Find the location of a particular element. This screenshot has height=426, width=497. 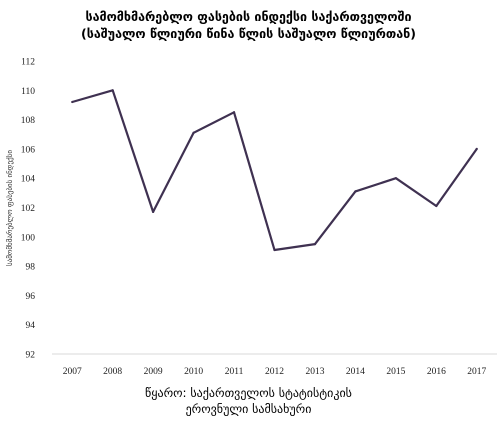

x-tick-label: 2017 is located at coordinates (476, 372).